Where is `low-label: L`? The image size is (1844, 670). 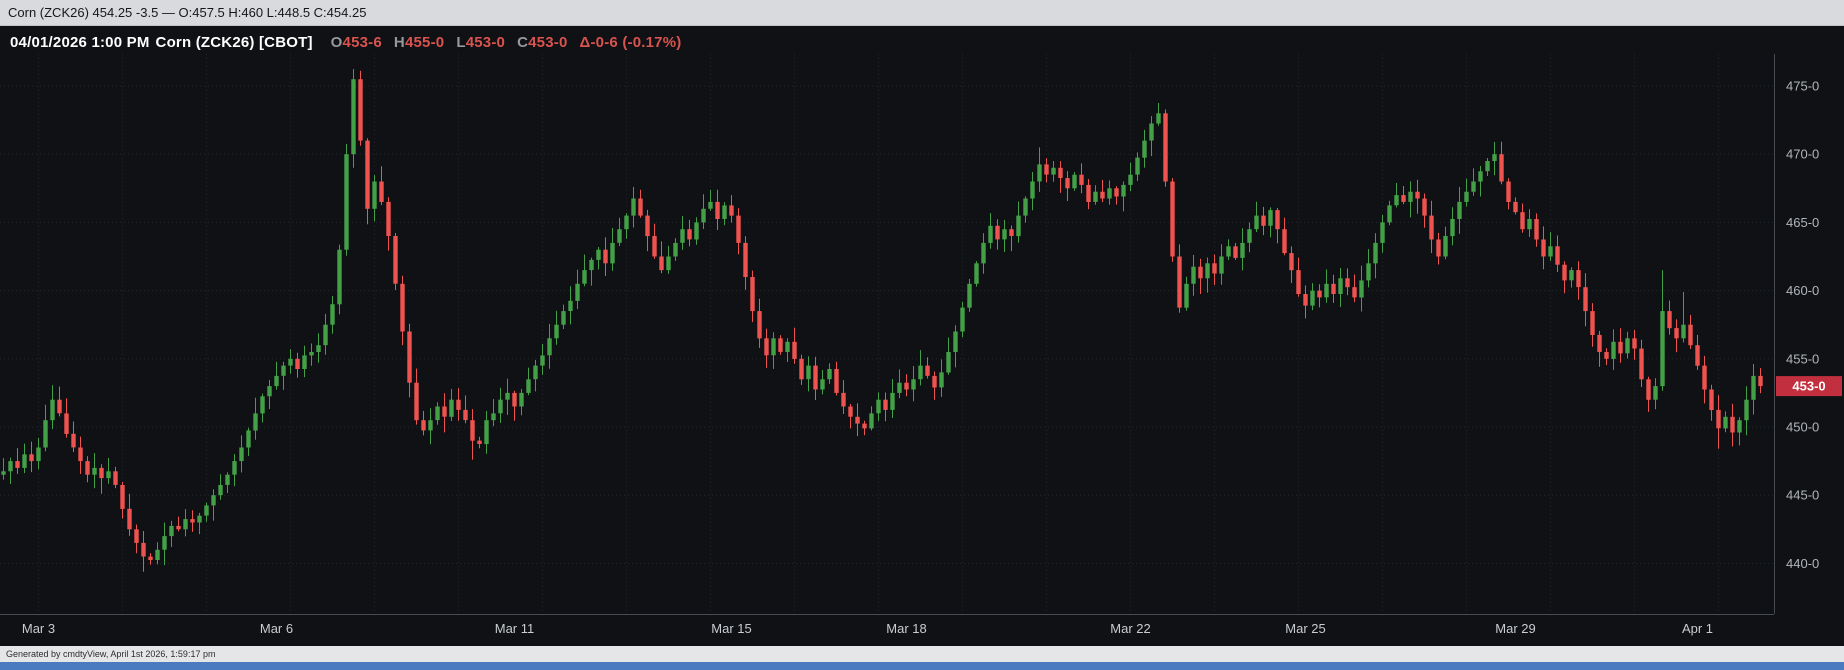
low-label: L is located at coordinates (461, 42).